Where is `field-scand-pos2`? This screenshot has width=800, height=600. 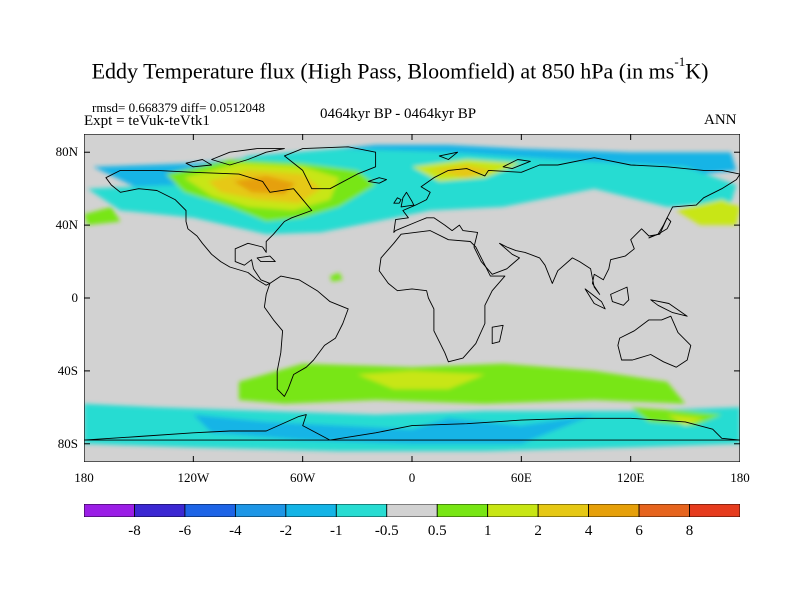
field-scand-pos2 is located at coordinates (462, 171).